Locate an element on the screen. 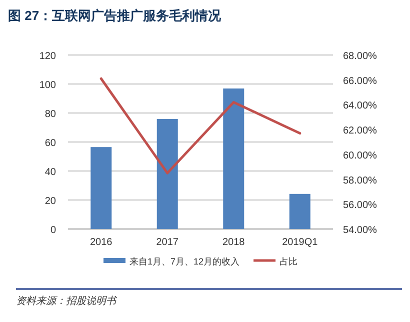  y-tick-label: 40 is located at coordinates (50, 172).